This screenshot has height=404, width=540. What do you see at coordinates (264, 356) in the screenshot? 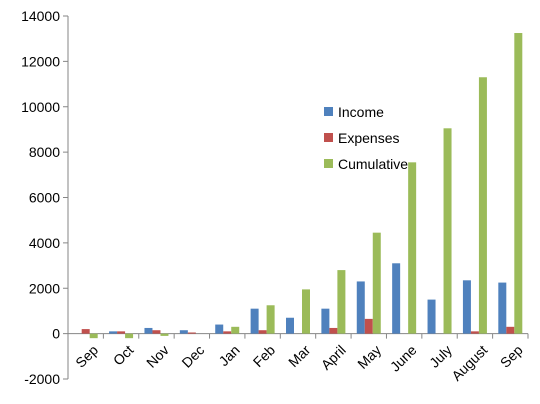
I see `x-tick-label: Feb` at bounding box center [264, 356].